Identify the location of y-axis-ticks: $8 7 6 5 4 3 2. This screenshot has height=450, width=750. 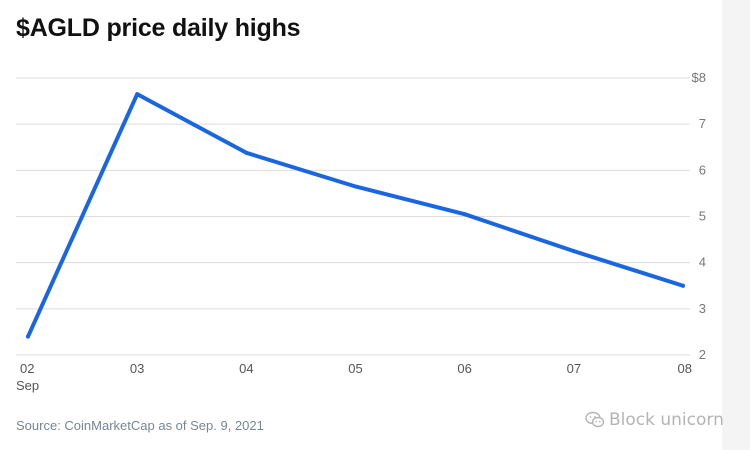
(699, 216).